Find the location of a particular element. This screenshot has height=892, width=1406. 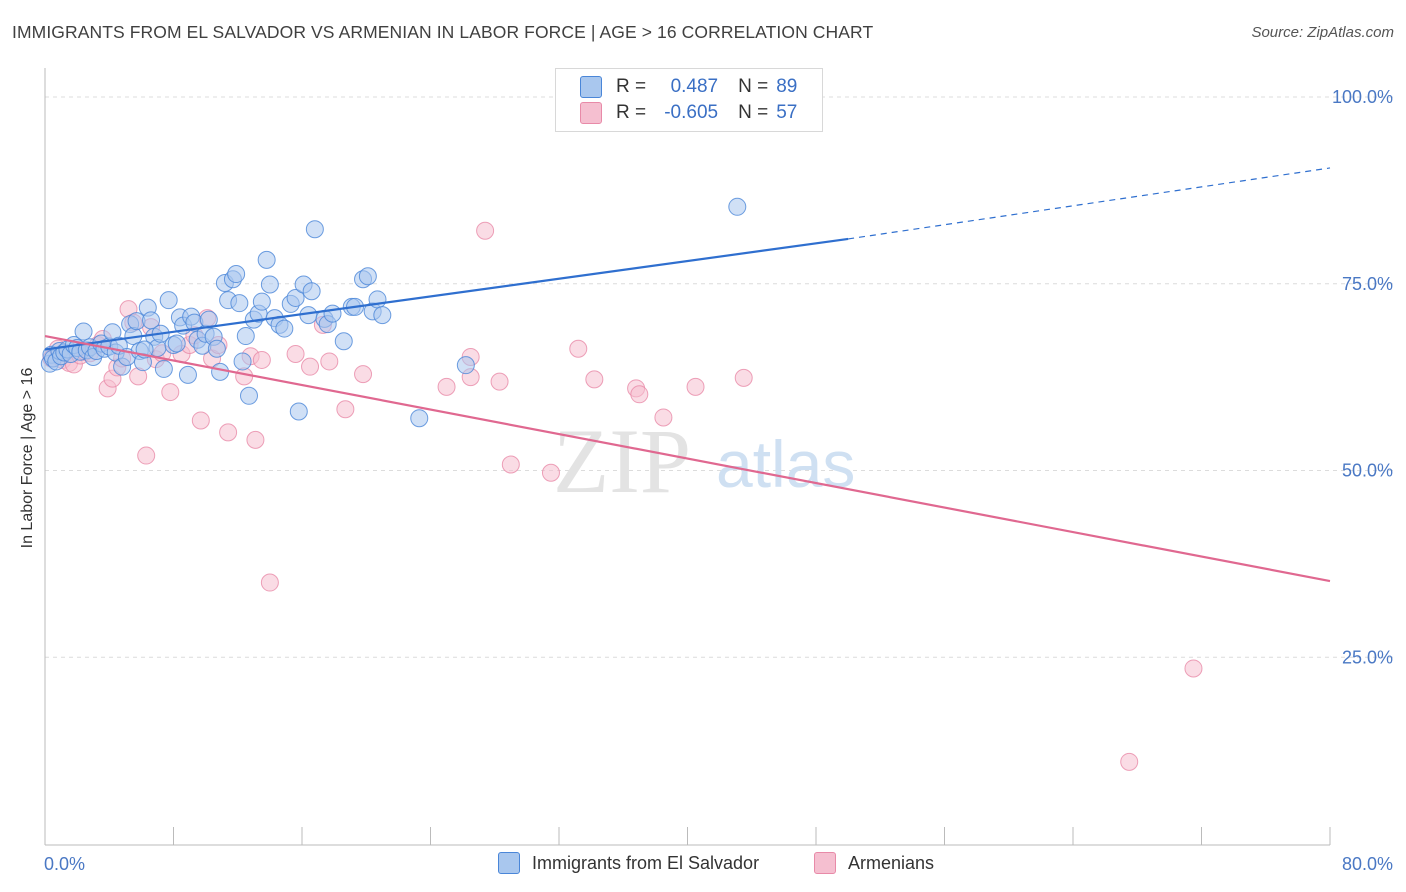

source-label: Source: ZipAtlas.com is located at coordinates (1322, 32).